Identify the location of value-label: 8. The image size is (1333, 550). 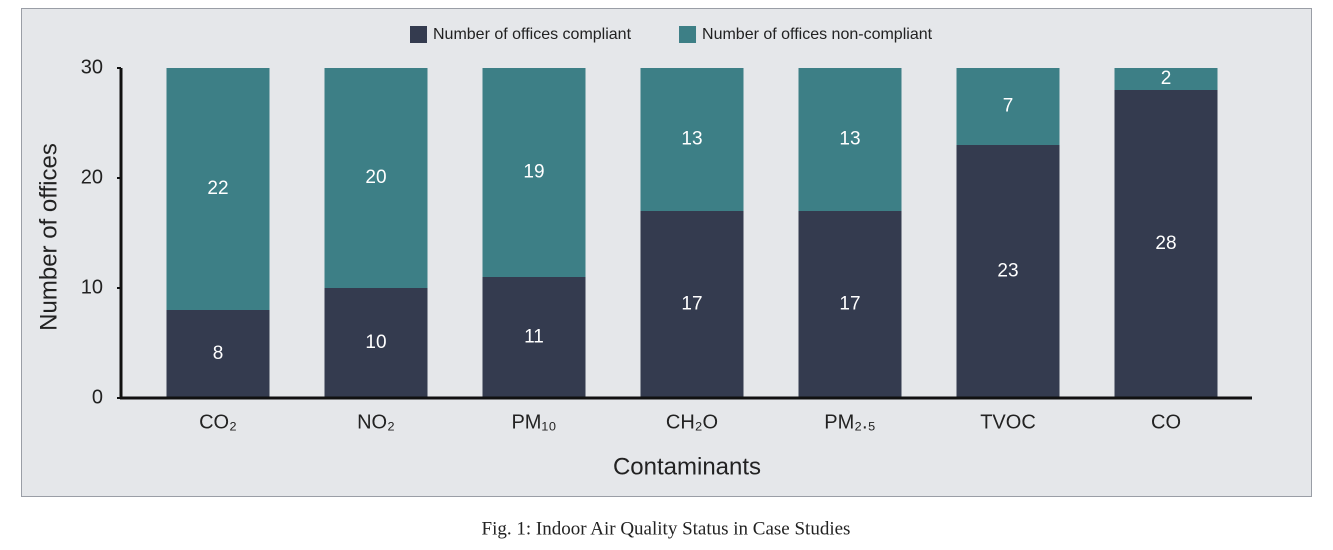
(218, 353).